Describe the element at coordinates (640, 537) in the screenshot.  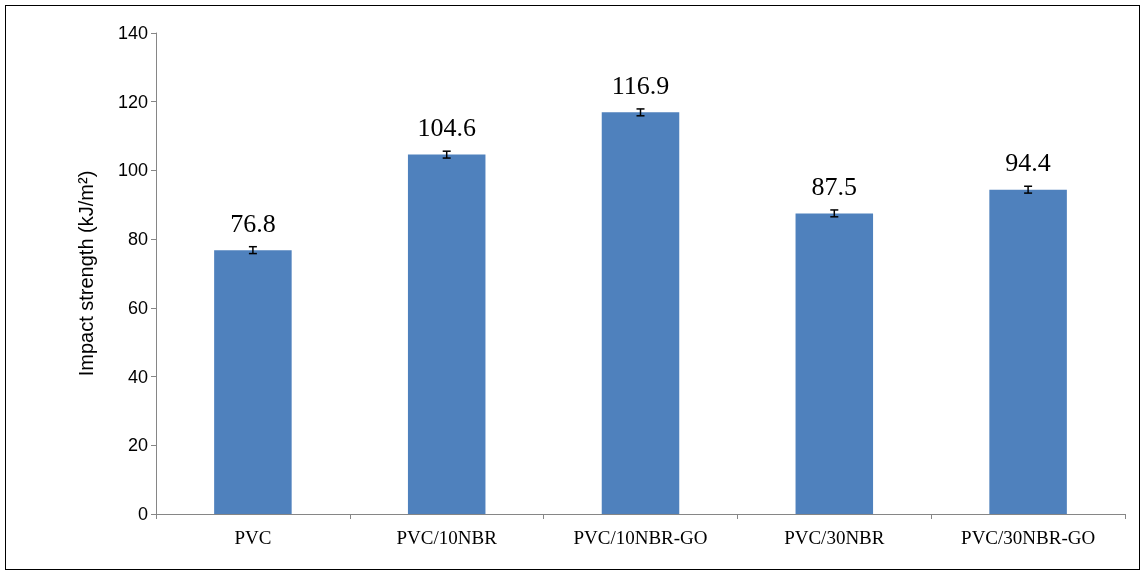
I see `x-tick-label: PVC/10NBR-GO` at that location.